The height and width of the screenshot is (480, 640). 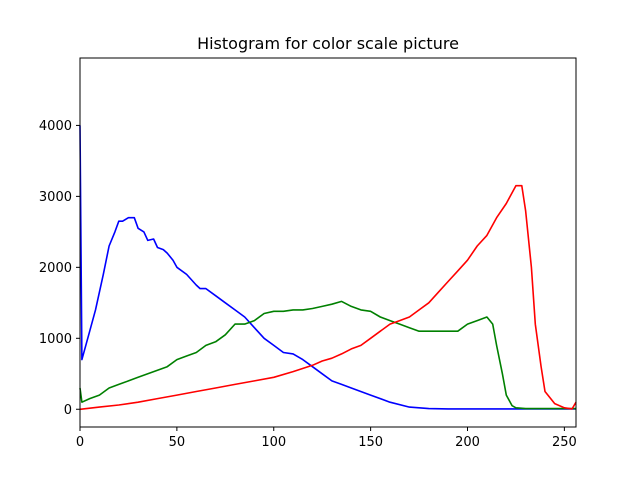 What do you see at coordinates (273, 442) in the screenshot?
I see `x-tick-label: 100` at bounding box center [273, 442].